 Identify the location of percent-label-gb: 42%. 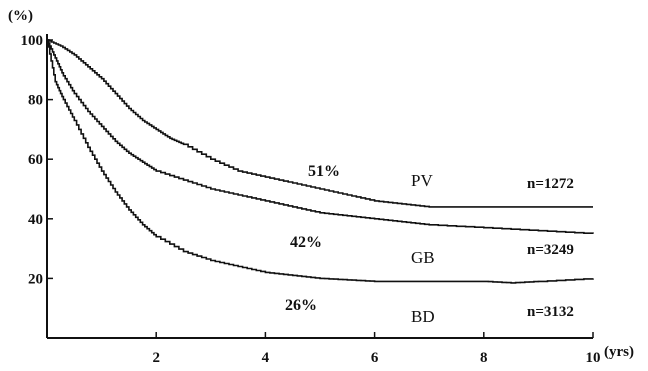
(306, 242).